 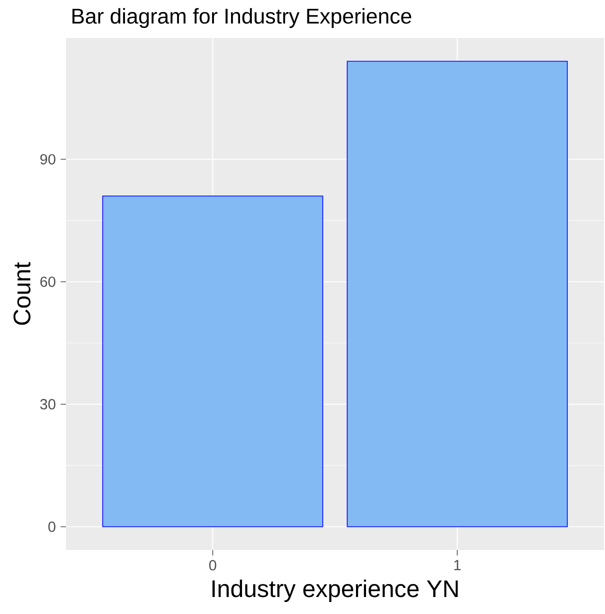 What do you see at coordinates (457, 565) in the screenshot?
I see `x-tick-label: 1` at bounding box center [457, 565].